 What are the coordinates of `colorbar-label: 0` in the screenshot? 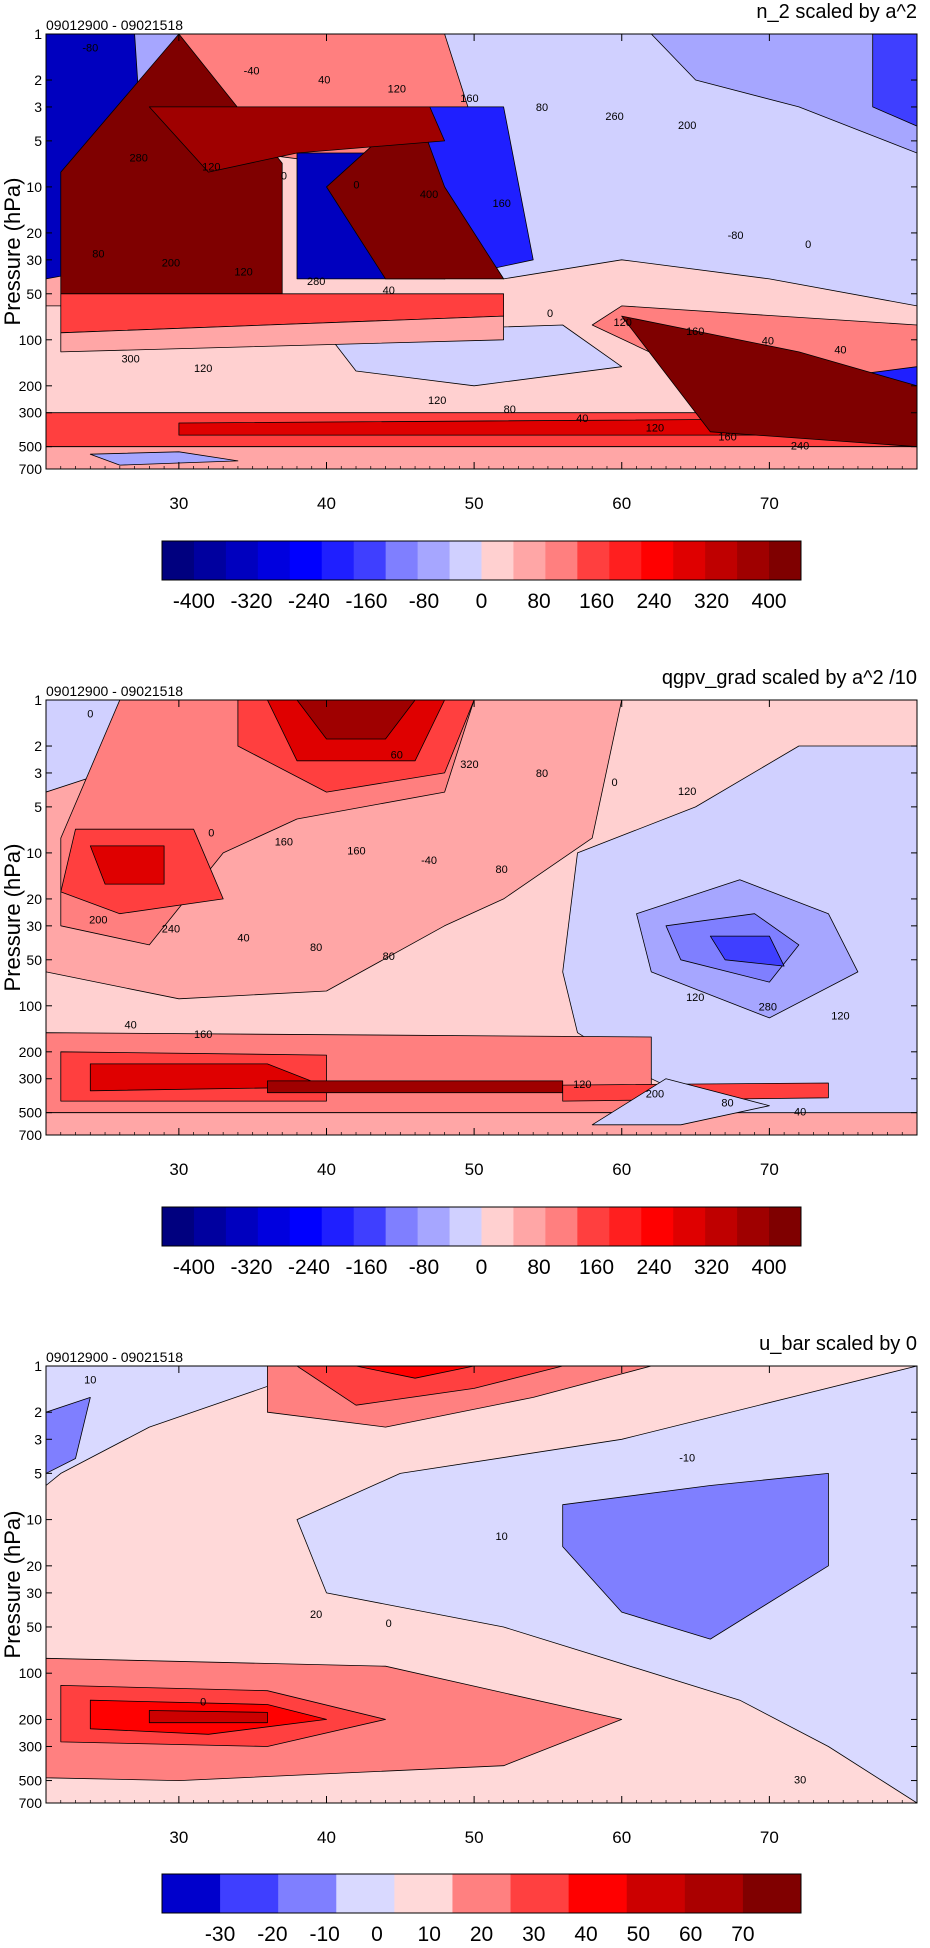 It's located at (482, 1267).